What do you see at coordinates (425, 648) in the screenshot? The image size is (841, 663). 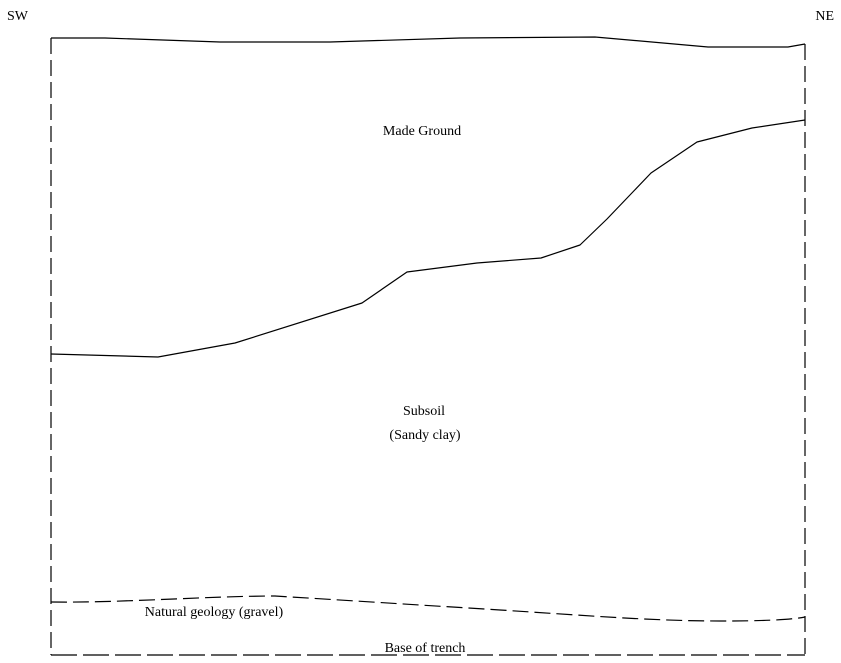 I see `base-of-trench-label: Base of trench` at bounding box center [425, 648].